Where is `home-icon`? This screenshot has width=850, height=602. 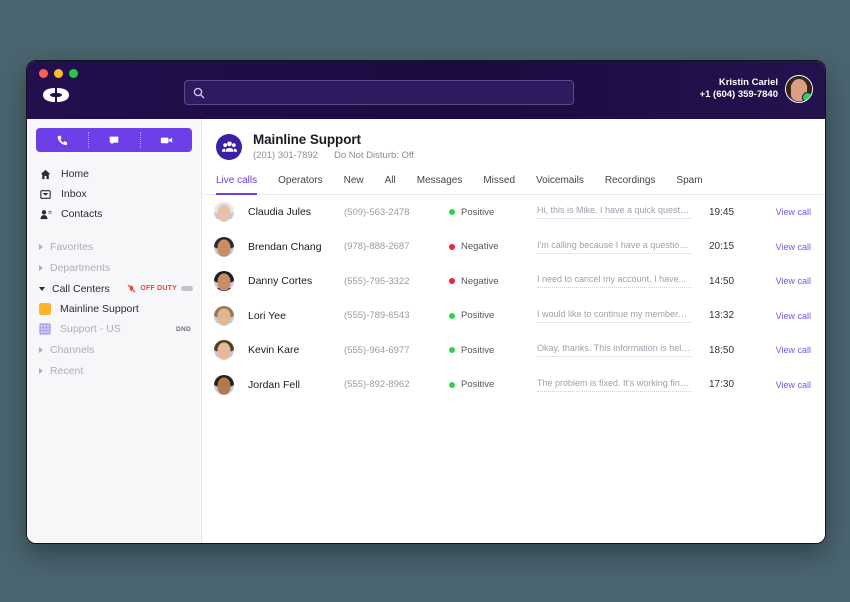
home-icon is located at coordinates (45, 174).